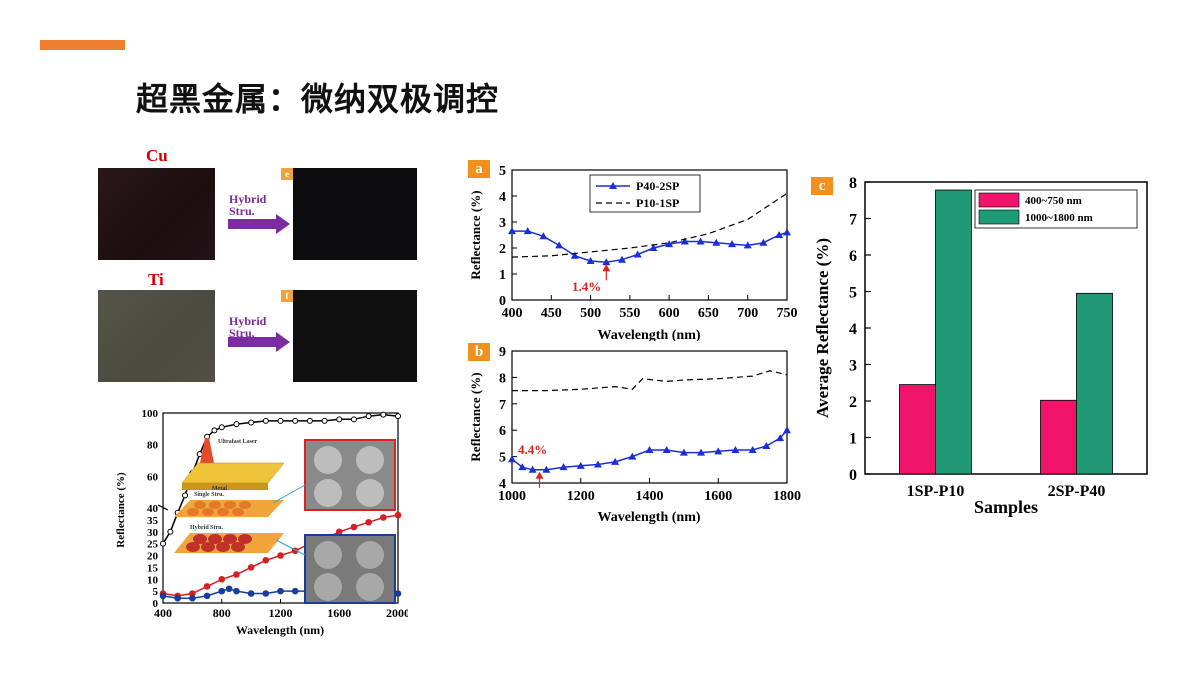 Image resolution: width=1200 pixels, height=675 pixels. What do you see at coordinates (787, 313) in the screenshot?
I see `a-xtick-label: 750` at bounding box center [787, 313].